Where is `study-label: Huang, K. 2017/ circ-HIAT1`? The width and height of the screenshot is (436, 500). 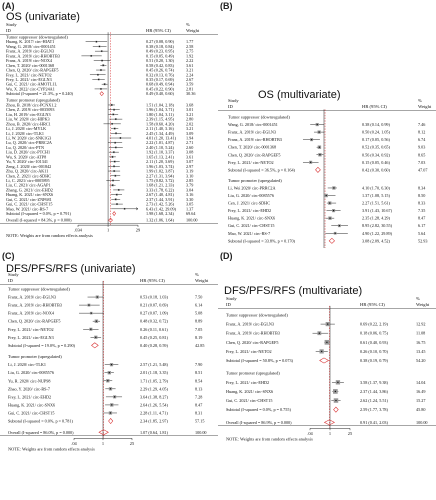
study-label: Huang, K. 2017/ circ-HIAT1 is located at coordinates (30, 42).